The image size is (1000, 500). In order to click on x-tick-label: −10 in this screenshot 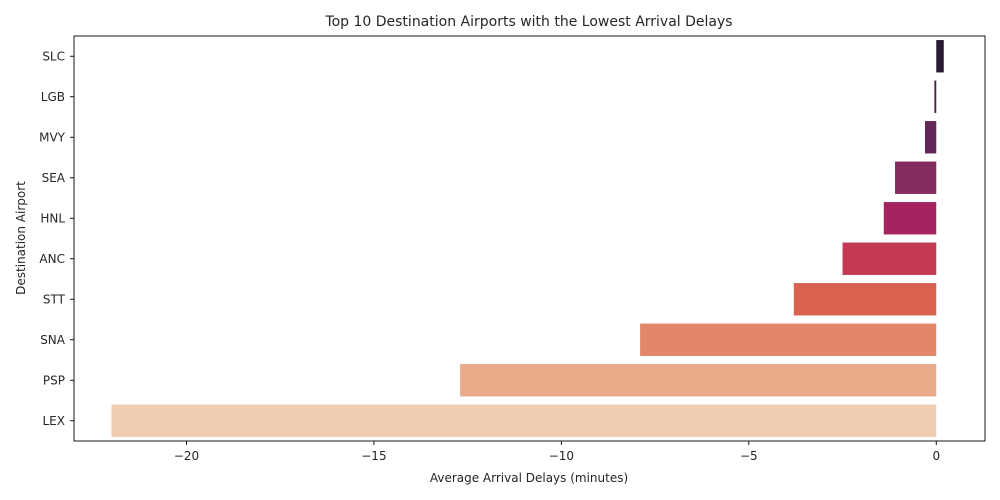, I will do `click(561, 456)`.